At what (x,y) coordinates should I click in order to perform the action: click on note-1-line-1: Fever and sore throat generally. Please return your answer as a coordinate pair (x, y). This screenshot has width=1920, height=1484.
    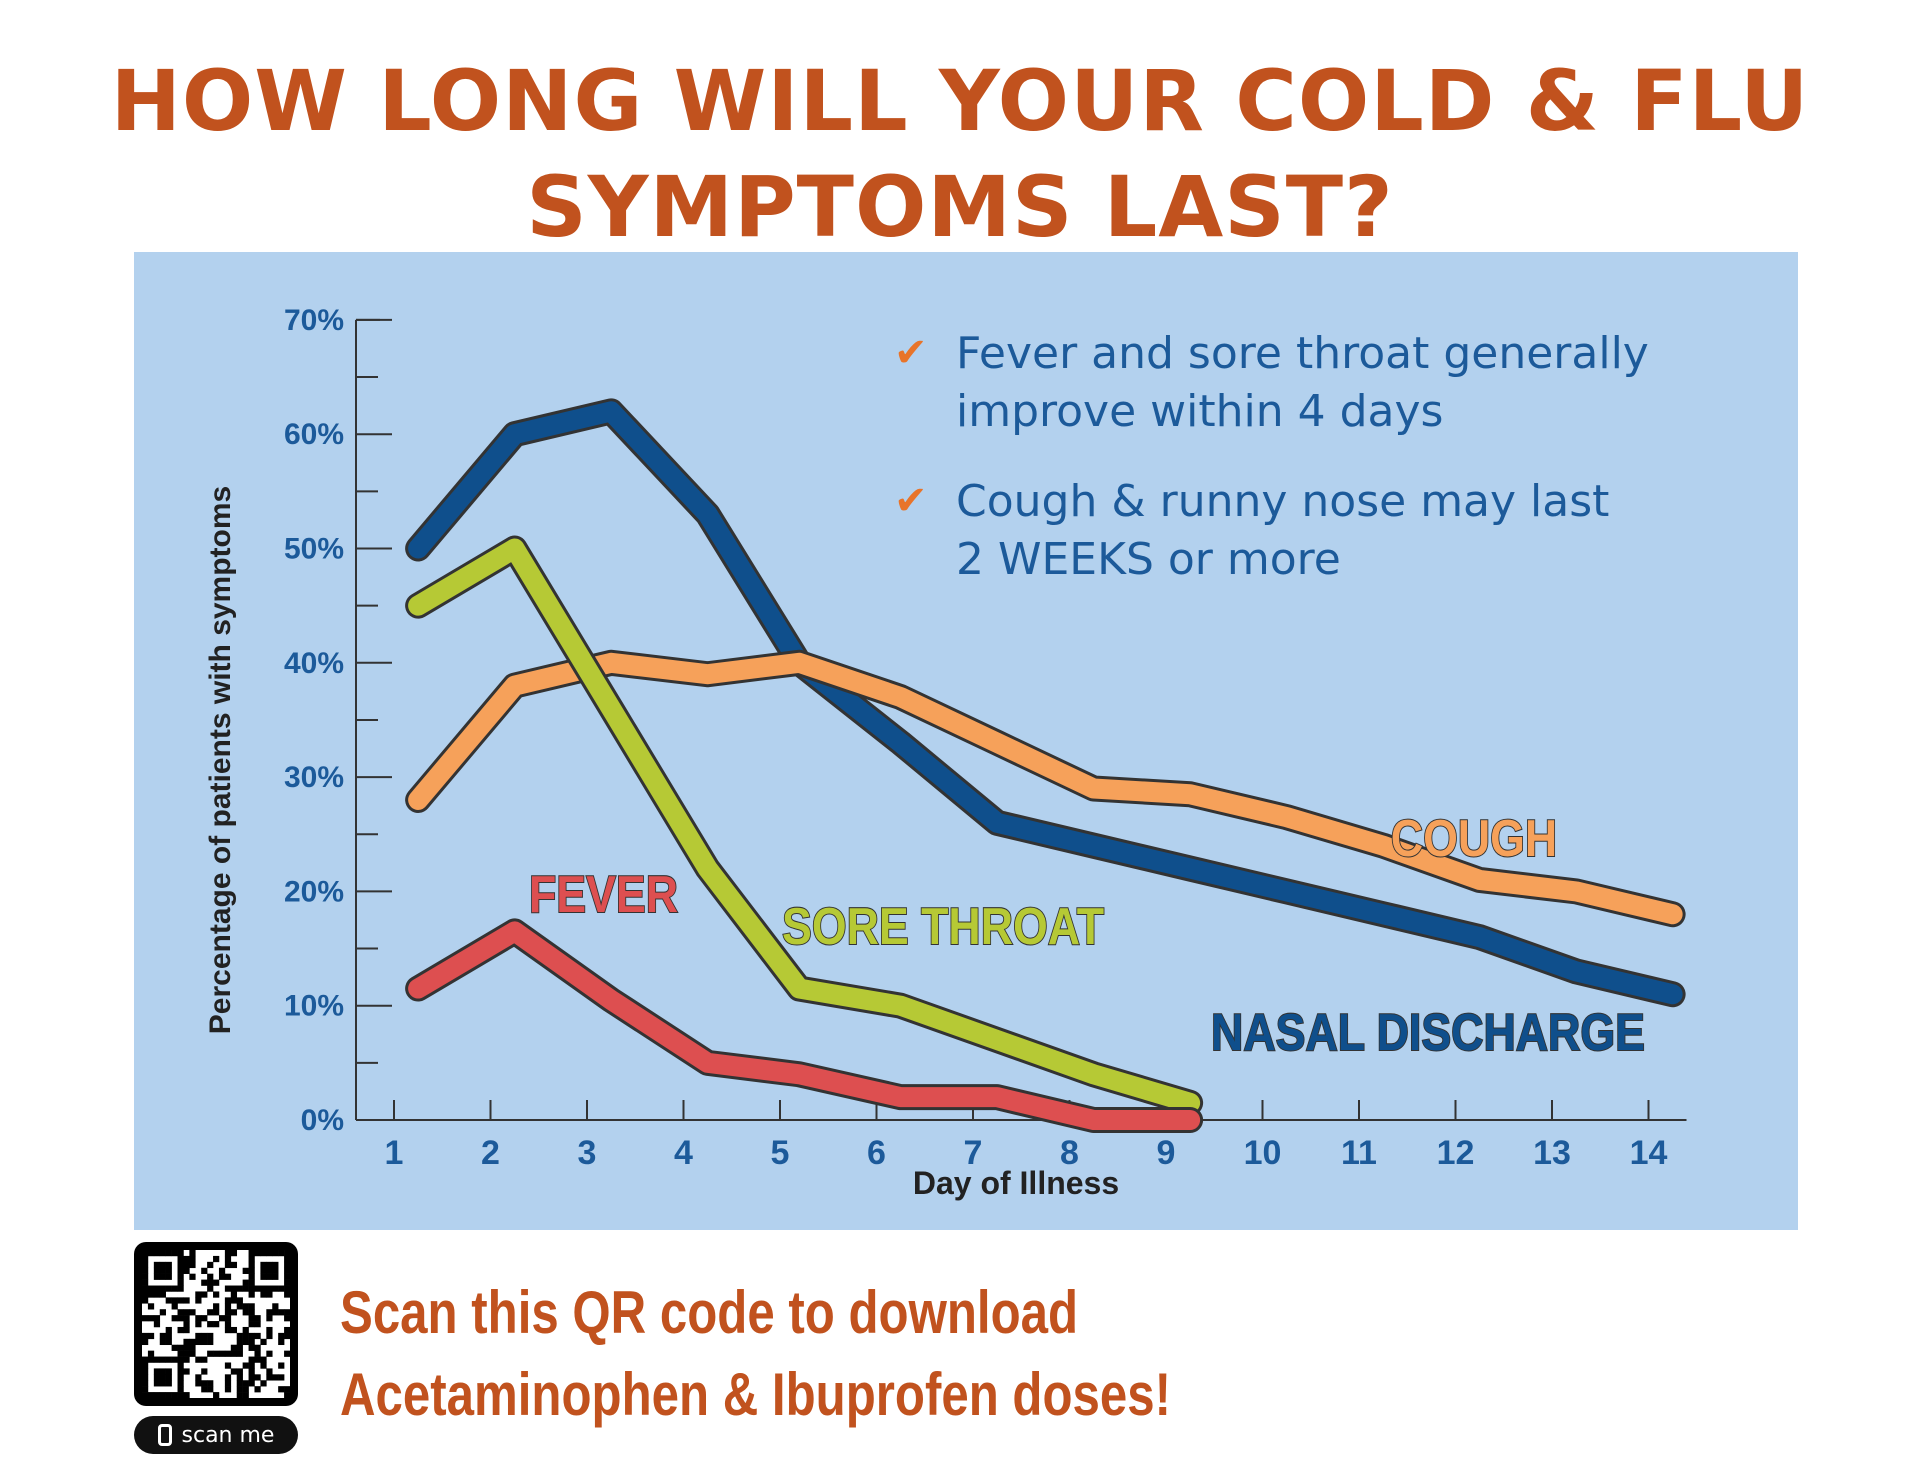
    Looking at the image, I should click on (1302, 353).